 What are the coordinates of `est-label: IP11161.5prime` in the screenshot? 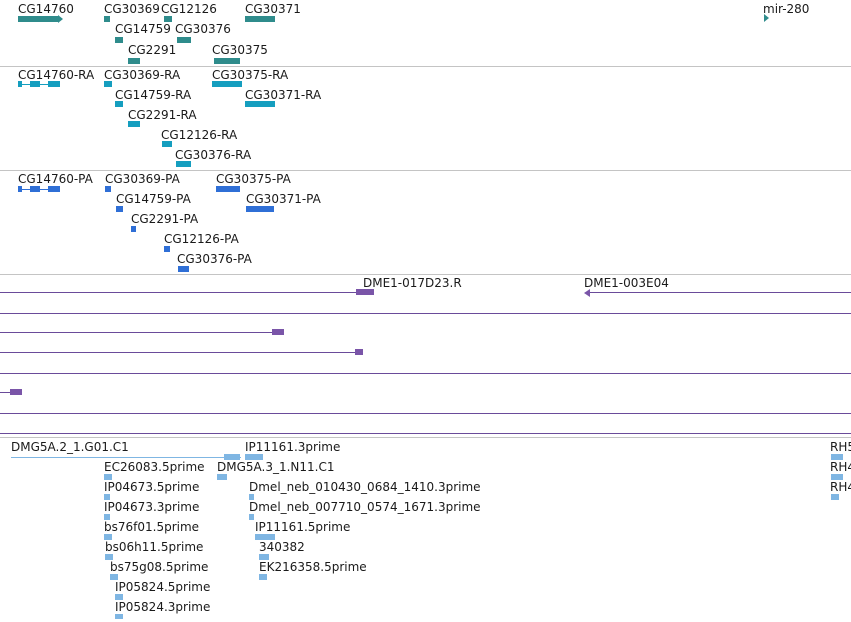 It's located at (303, 527).